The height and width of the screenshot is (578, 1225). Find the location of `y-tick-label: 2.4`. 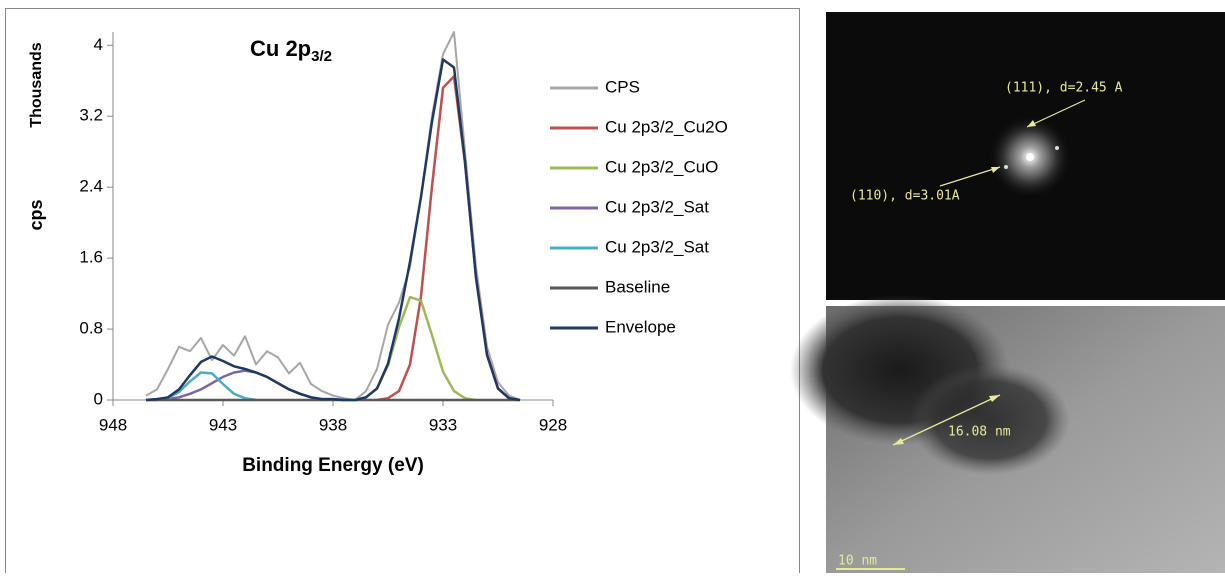

y-tick-label: 2.4 is located at coordinates (91, 186).